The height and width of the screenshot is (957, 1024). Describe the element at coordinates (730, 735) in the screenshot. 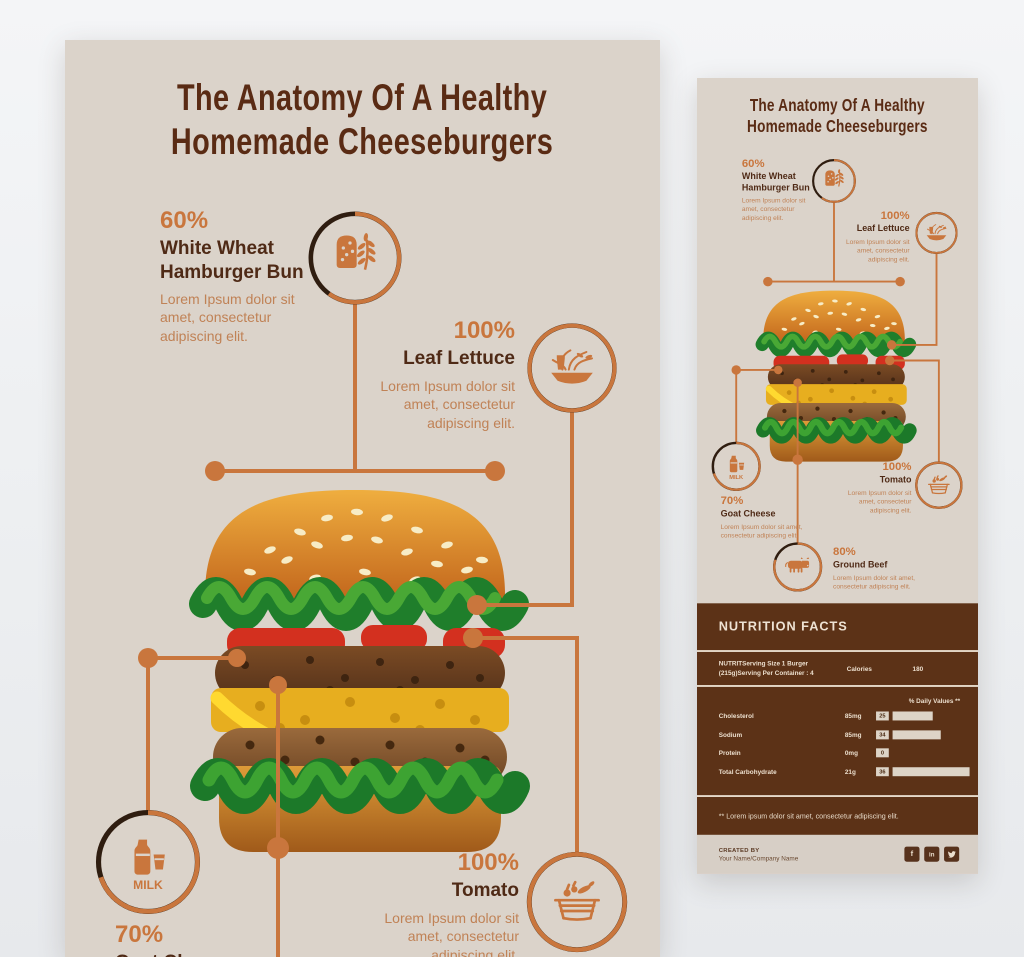

I see `nutrient-label: Sodium` at that location.